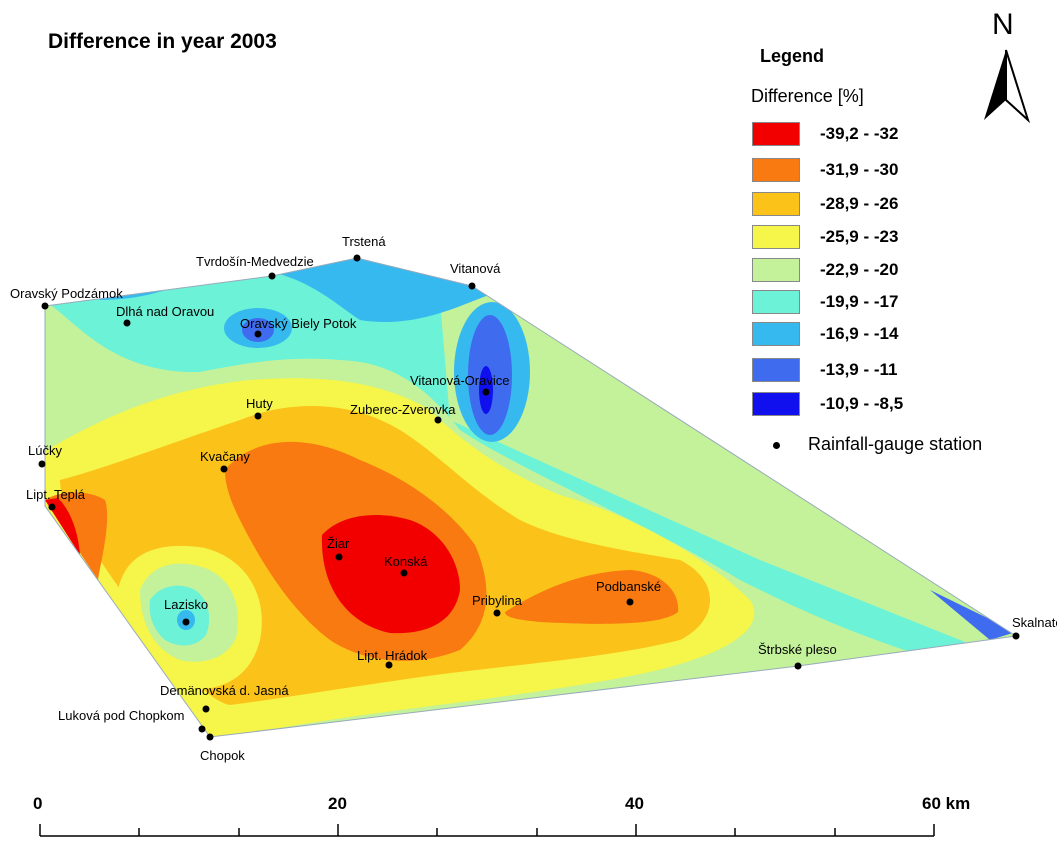  What do you see at coordinates (186, 604) in the screenshot?
I see `station-label: Lazisko` at bounding box center [186, 604].